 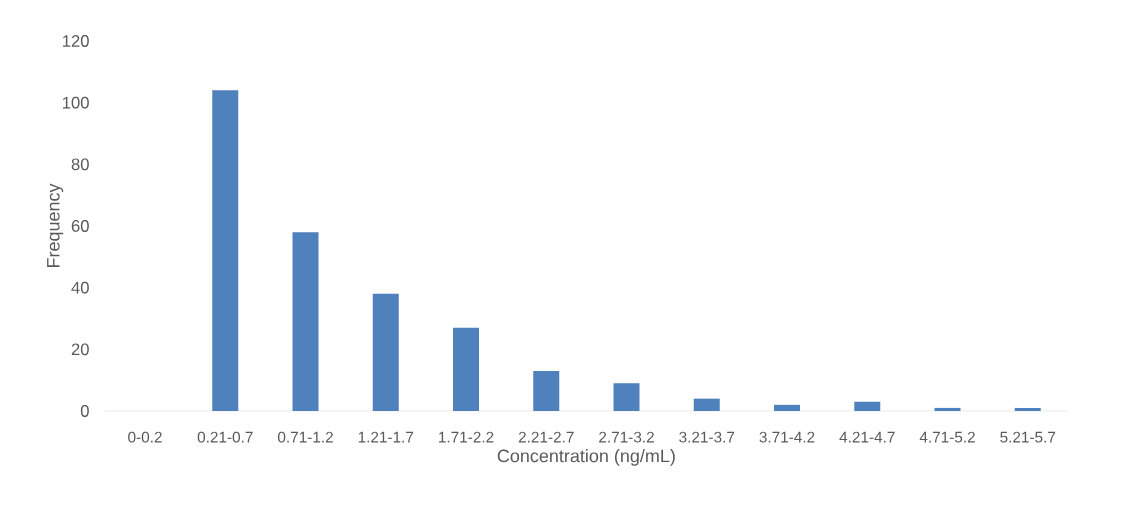 What do you see at coordinates (55, 225) in the screenshot?
I see `y-axis-title: Frequency` at bounding box center [55, 225].